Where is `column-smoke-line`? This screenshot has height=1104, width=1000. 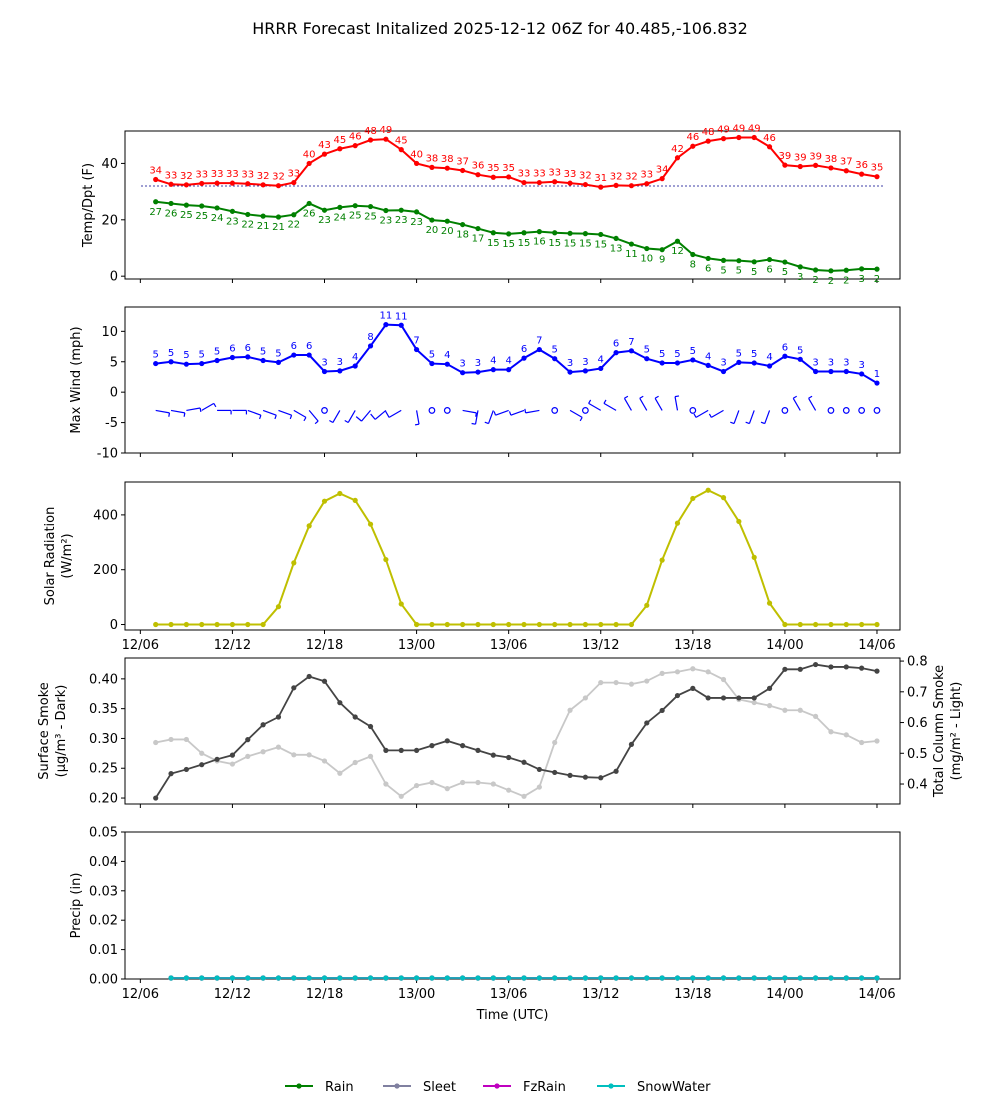
column-smoke-line is located at coordinates (516, 732).